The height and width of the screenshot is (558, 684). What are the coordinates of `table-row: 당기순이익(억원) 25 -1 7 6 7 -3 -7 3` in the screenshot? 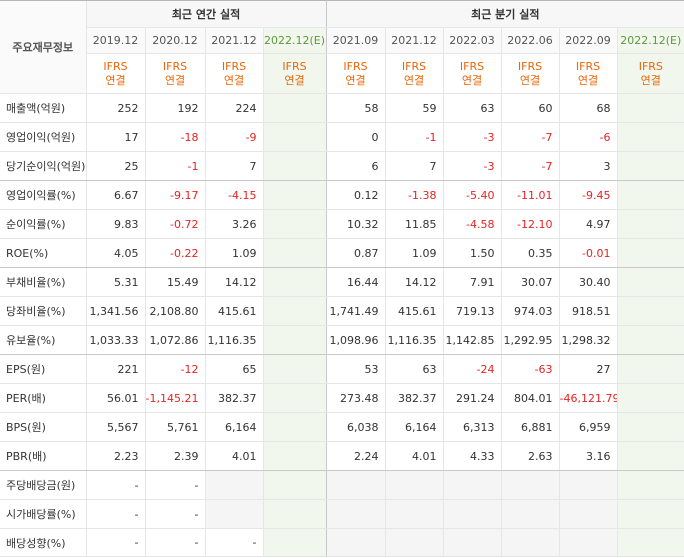 It's located at (342, 166).